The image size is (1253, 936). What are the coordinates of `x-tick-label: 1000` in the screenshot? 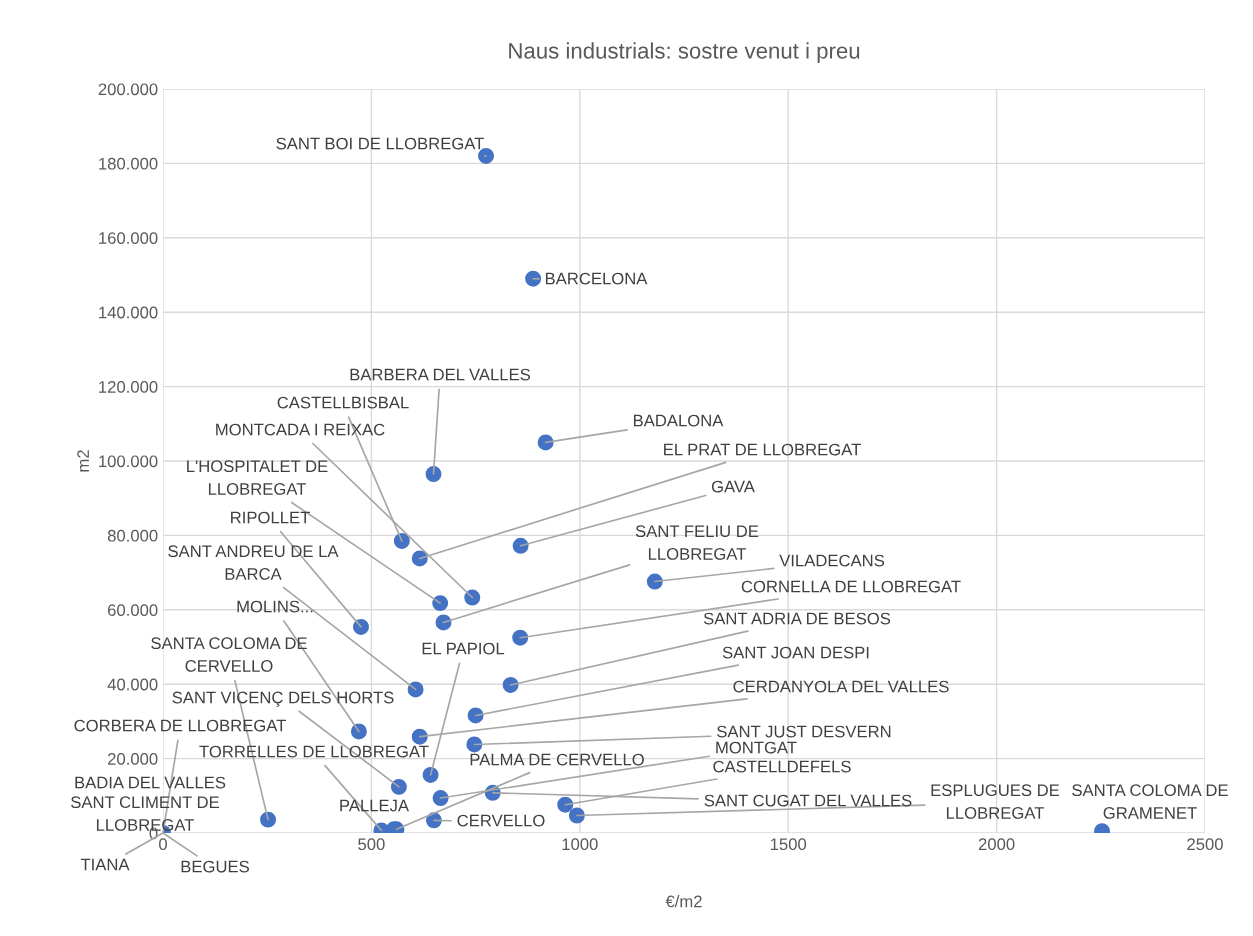 It's located at (580, 844).